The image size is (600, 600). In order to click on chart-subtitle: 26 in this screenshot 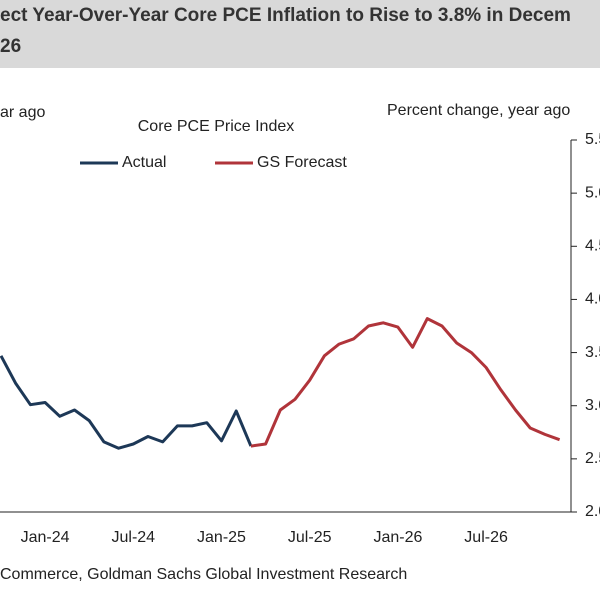, I will do `click(10, 46)`.